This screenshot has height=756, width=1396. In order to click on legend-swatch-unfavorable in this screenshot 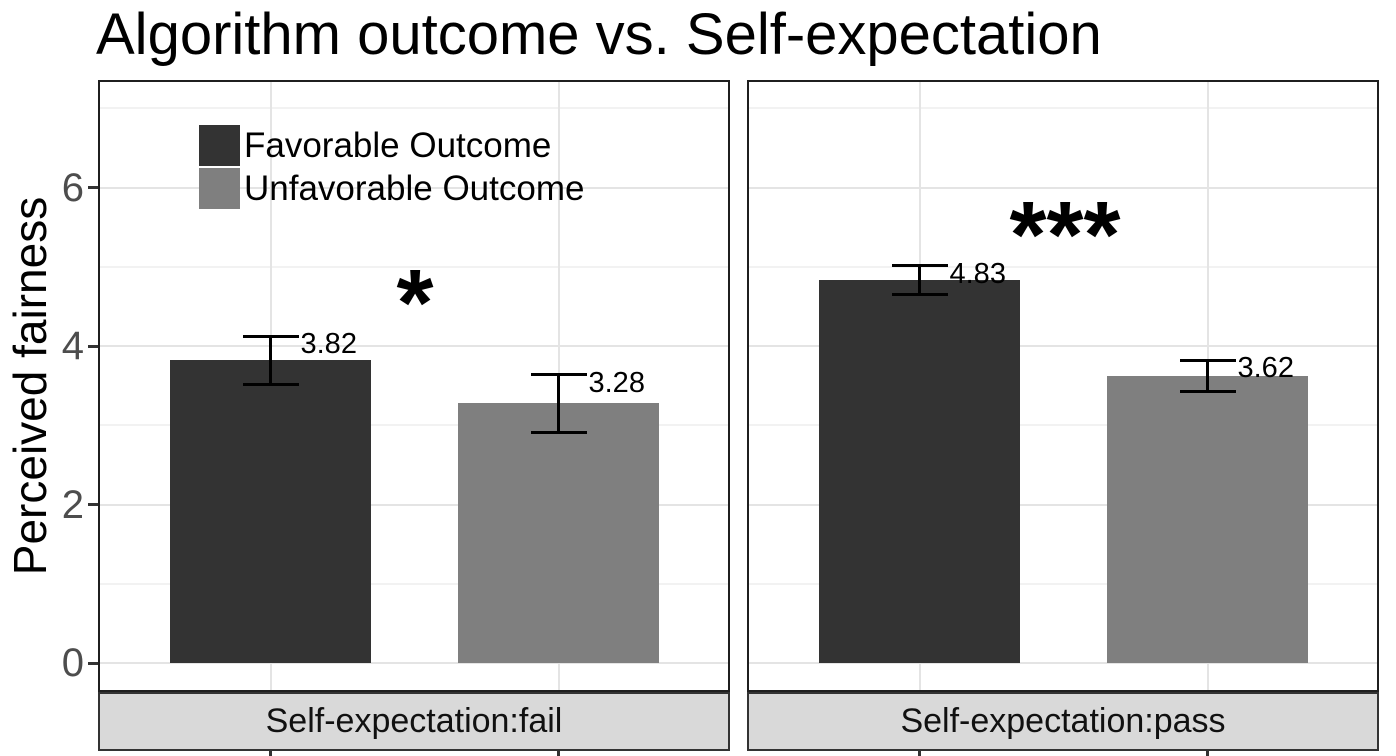, I will do `click(219, 188)`.